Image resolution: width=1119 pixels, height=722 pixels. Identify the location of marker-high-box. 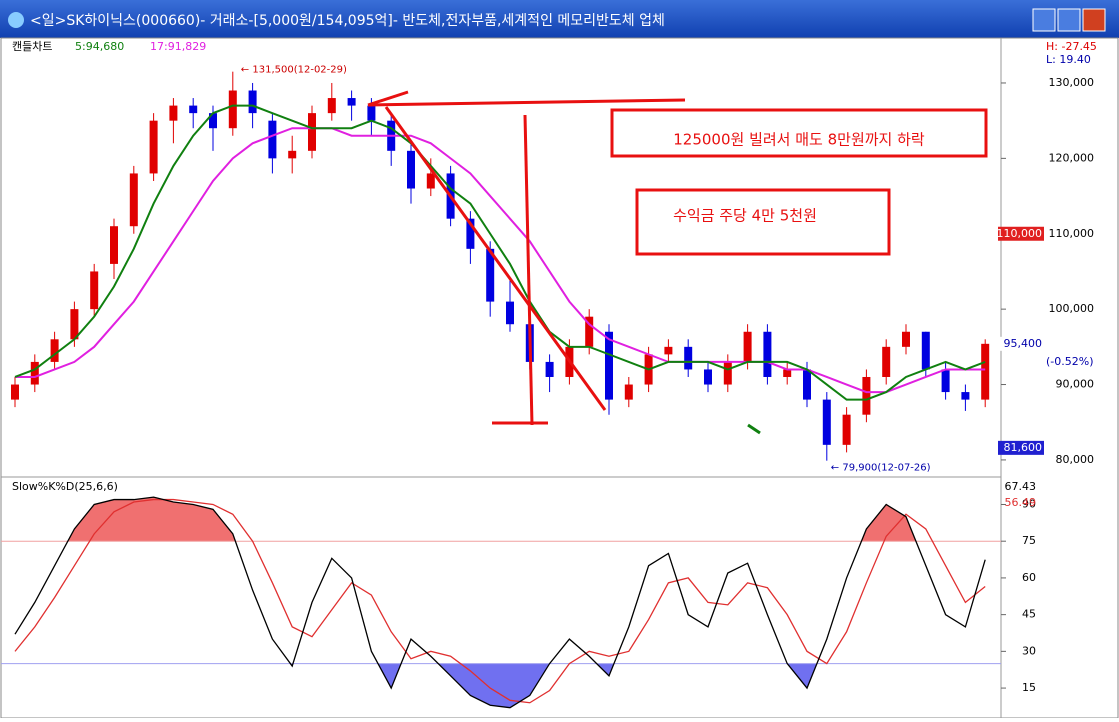
(1021, 233).